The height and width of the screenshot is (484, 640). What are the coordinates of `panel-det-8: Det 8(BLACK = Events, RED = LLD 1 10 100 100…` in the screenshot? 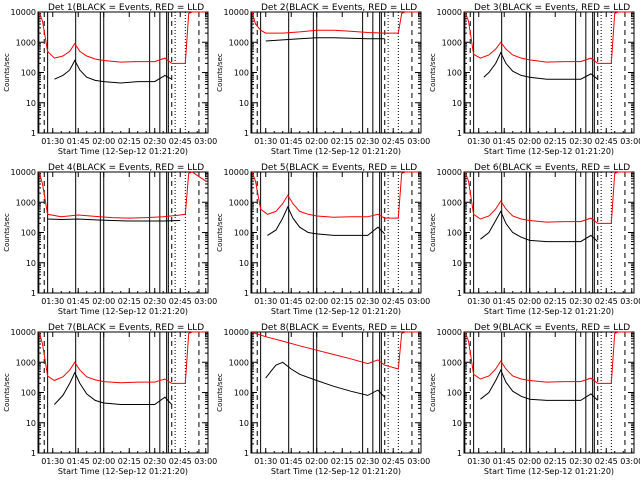 It's located at (323, 399).